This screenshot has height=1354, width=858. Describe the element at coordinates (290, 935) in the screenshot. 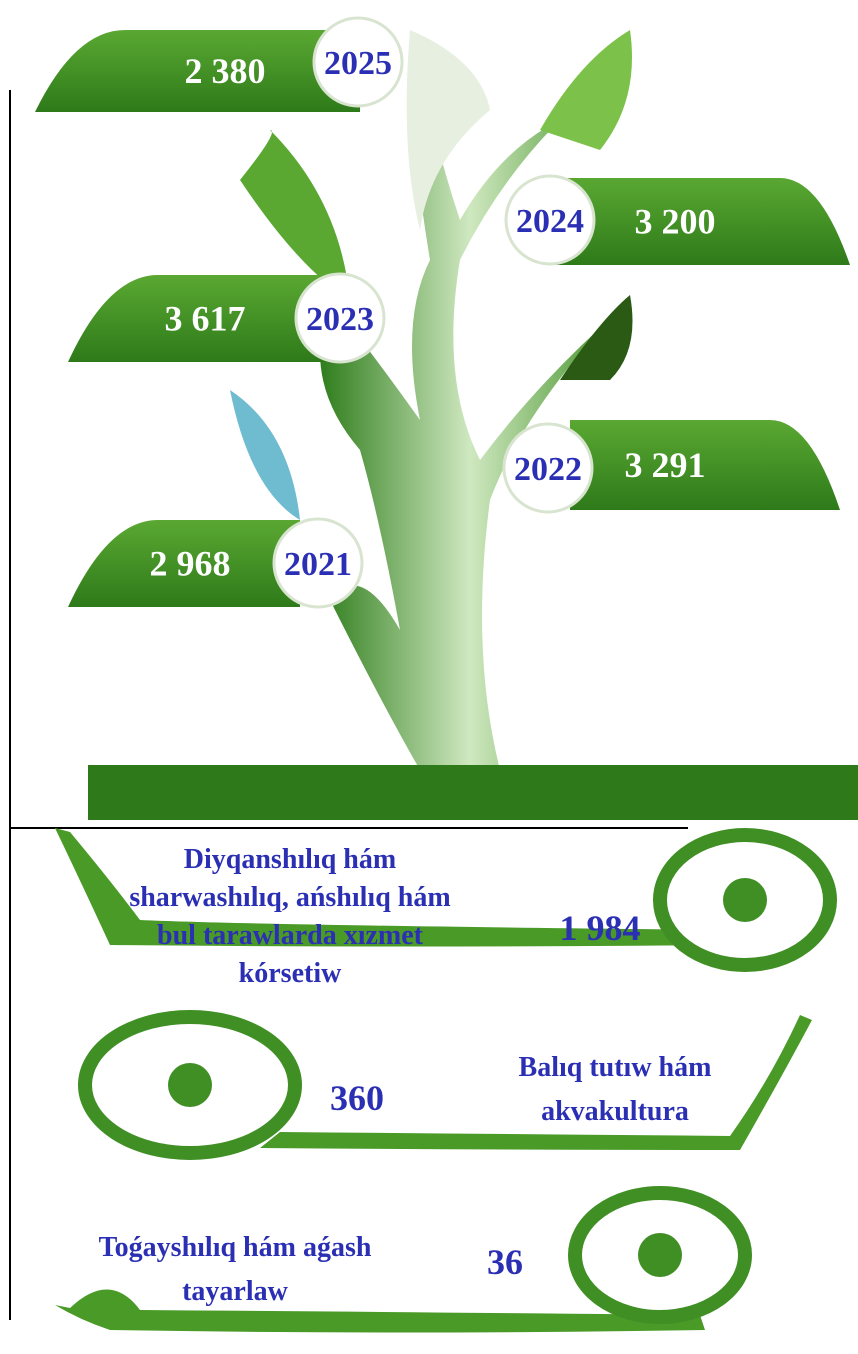

I see `sector-label: bul tarawlarda xızmet` at that location.